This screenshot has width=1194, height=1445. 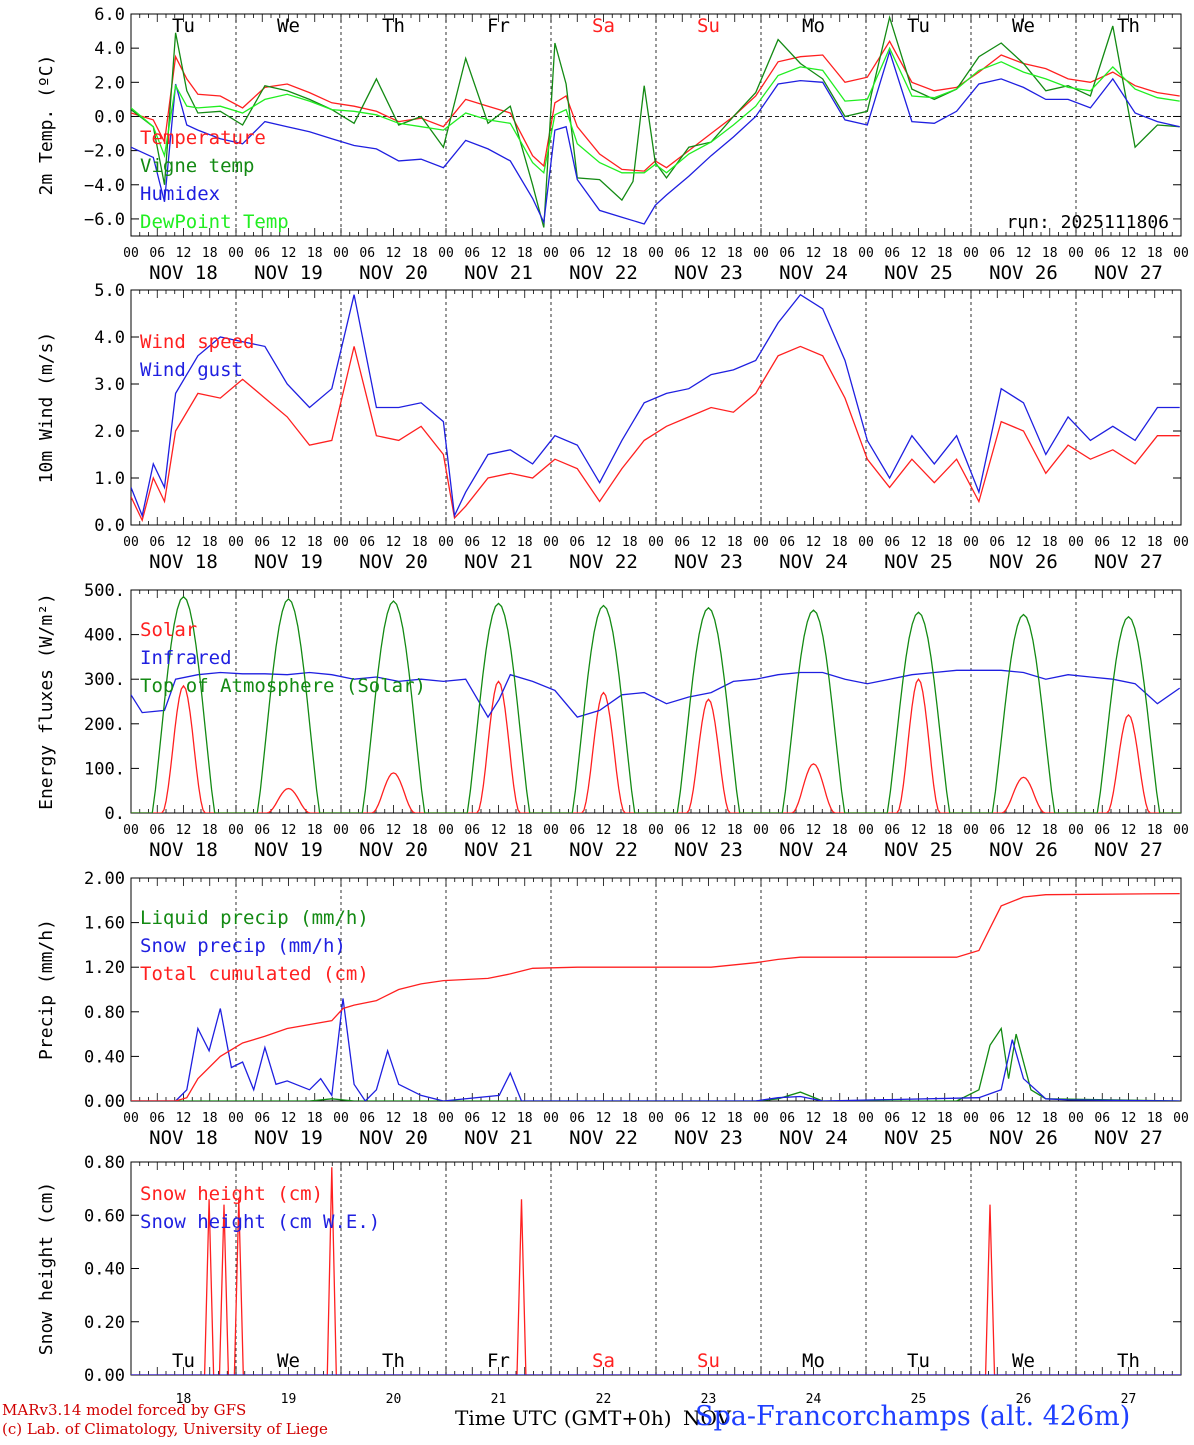 I want to click on infrared-line, so click(x=656, y=694).